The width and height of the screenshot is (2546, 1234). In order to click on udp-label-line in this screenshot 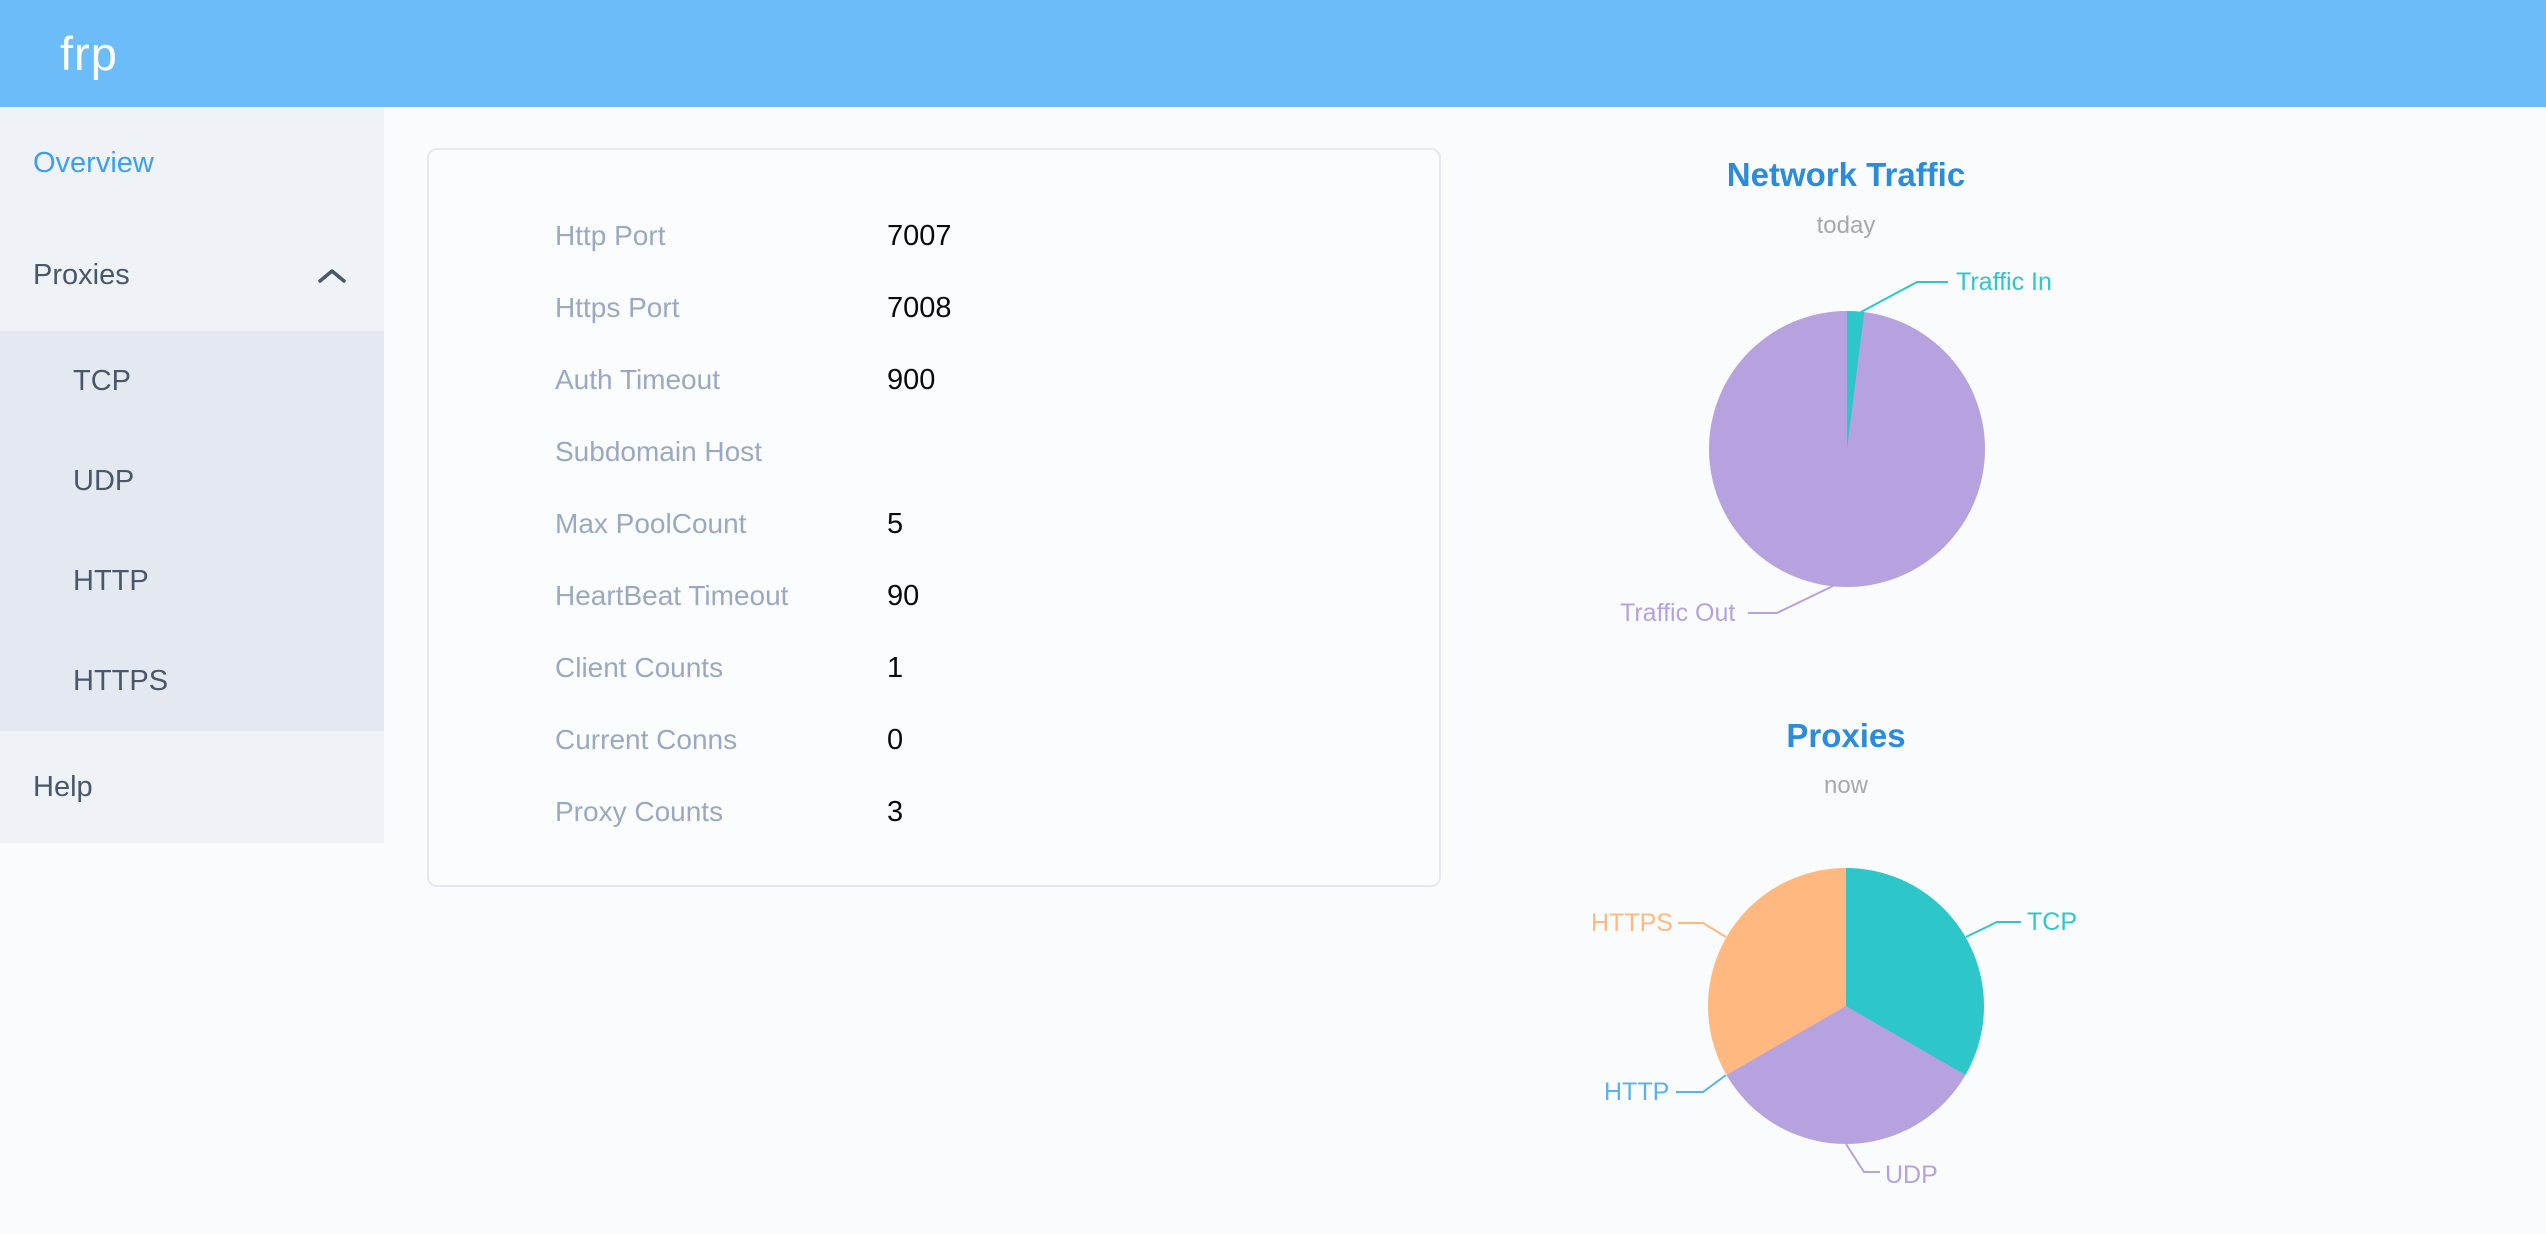, I will do `click(1862, 1158)`.